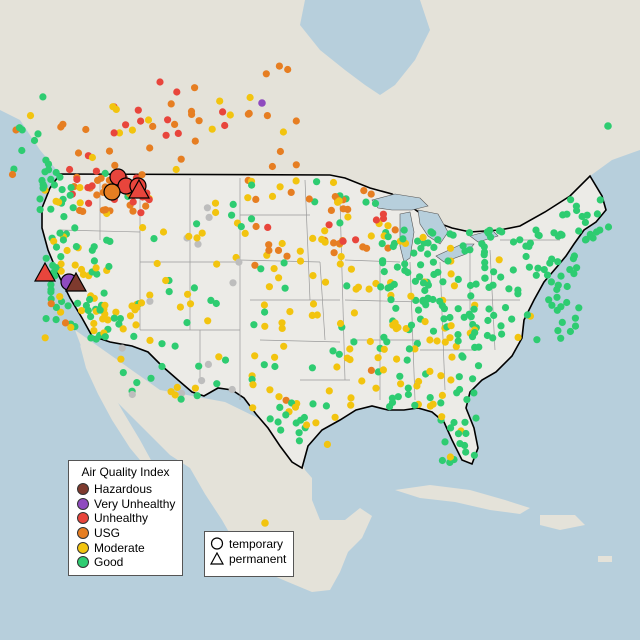 Image resolution: width=640 pixels, height=640 pixels. What do you see at coordinates (135, 503) in the screenshot?
I see `legend-label: Very Unhealthy` at bounding box center [135, 503].